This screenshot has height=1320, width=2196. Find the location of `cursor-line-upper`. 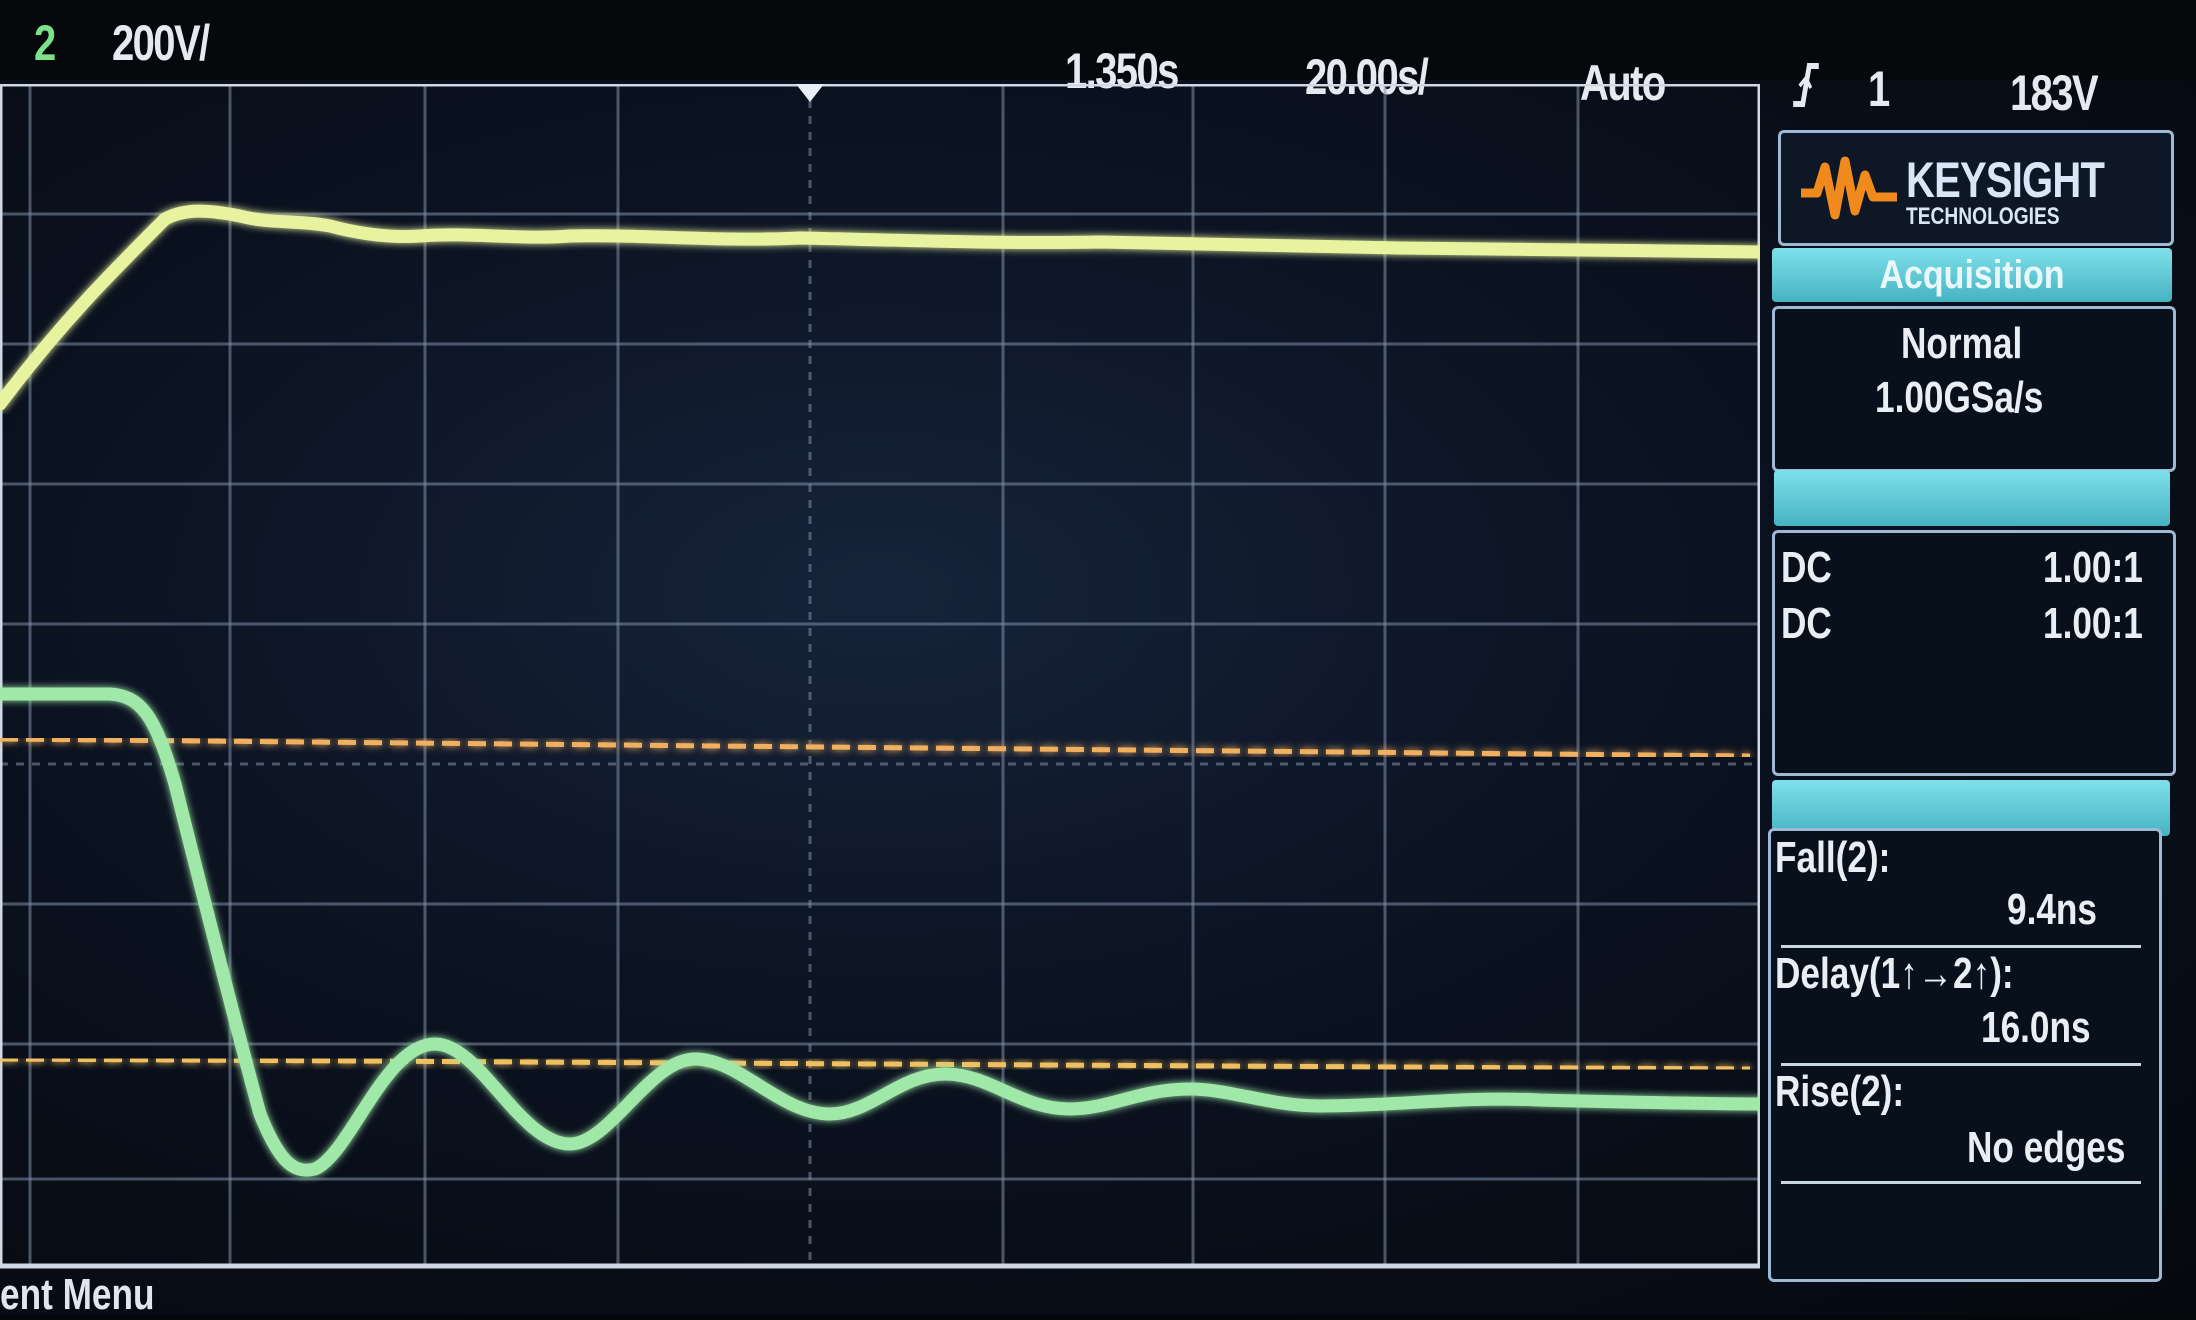

cursor-line-upper is located at coordinates (875, 747).